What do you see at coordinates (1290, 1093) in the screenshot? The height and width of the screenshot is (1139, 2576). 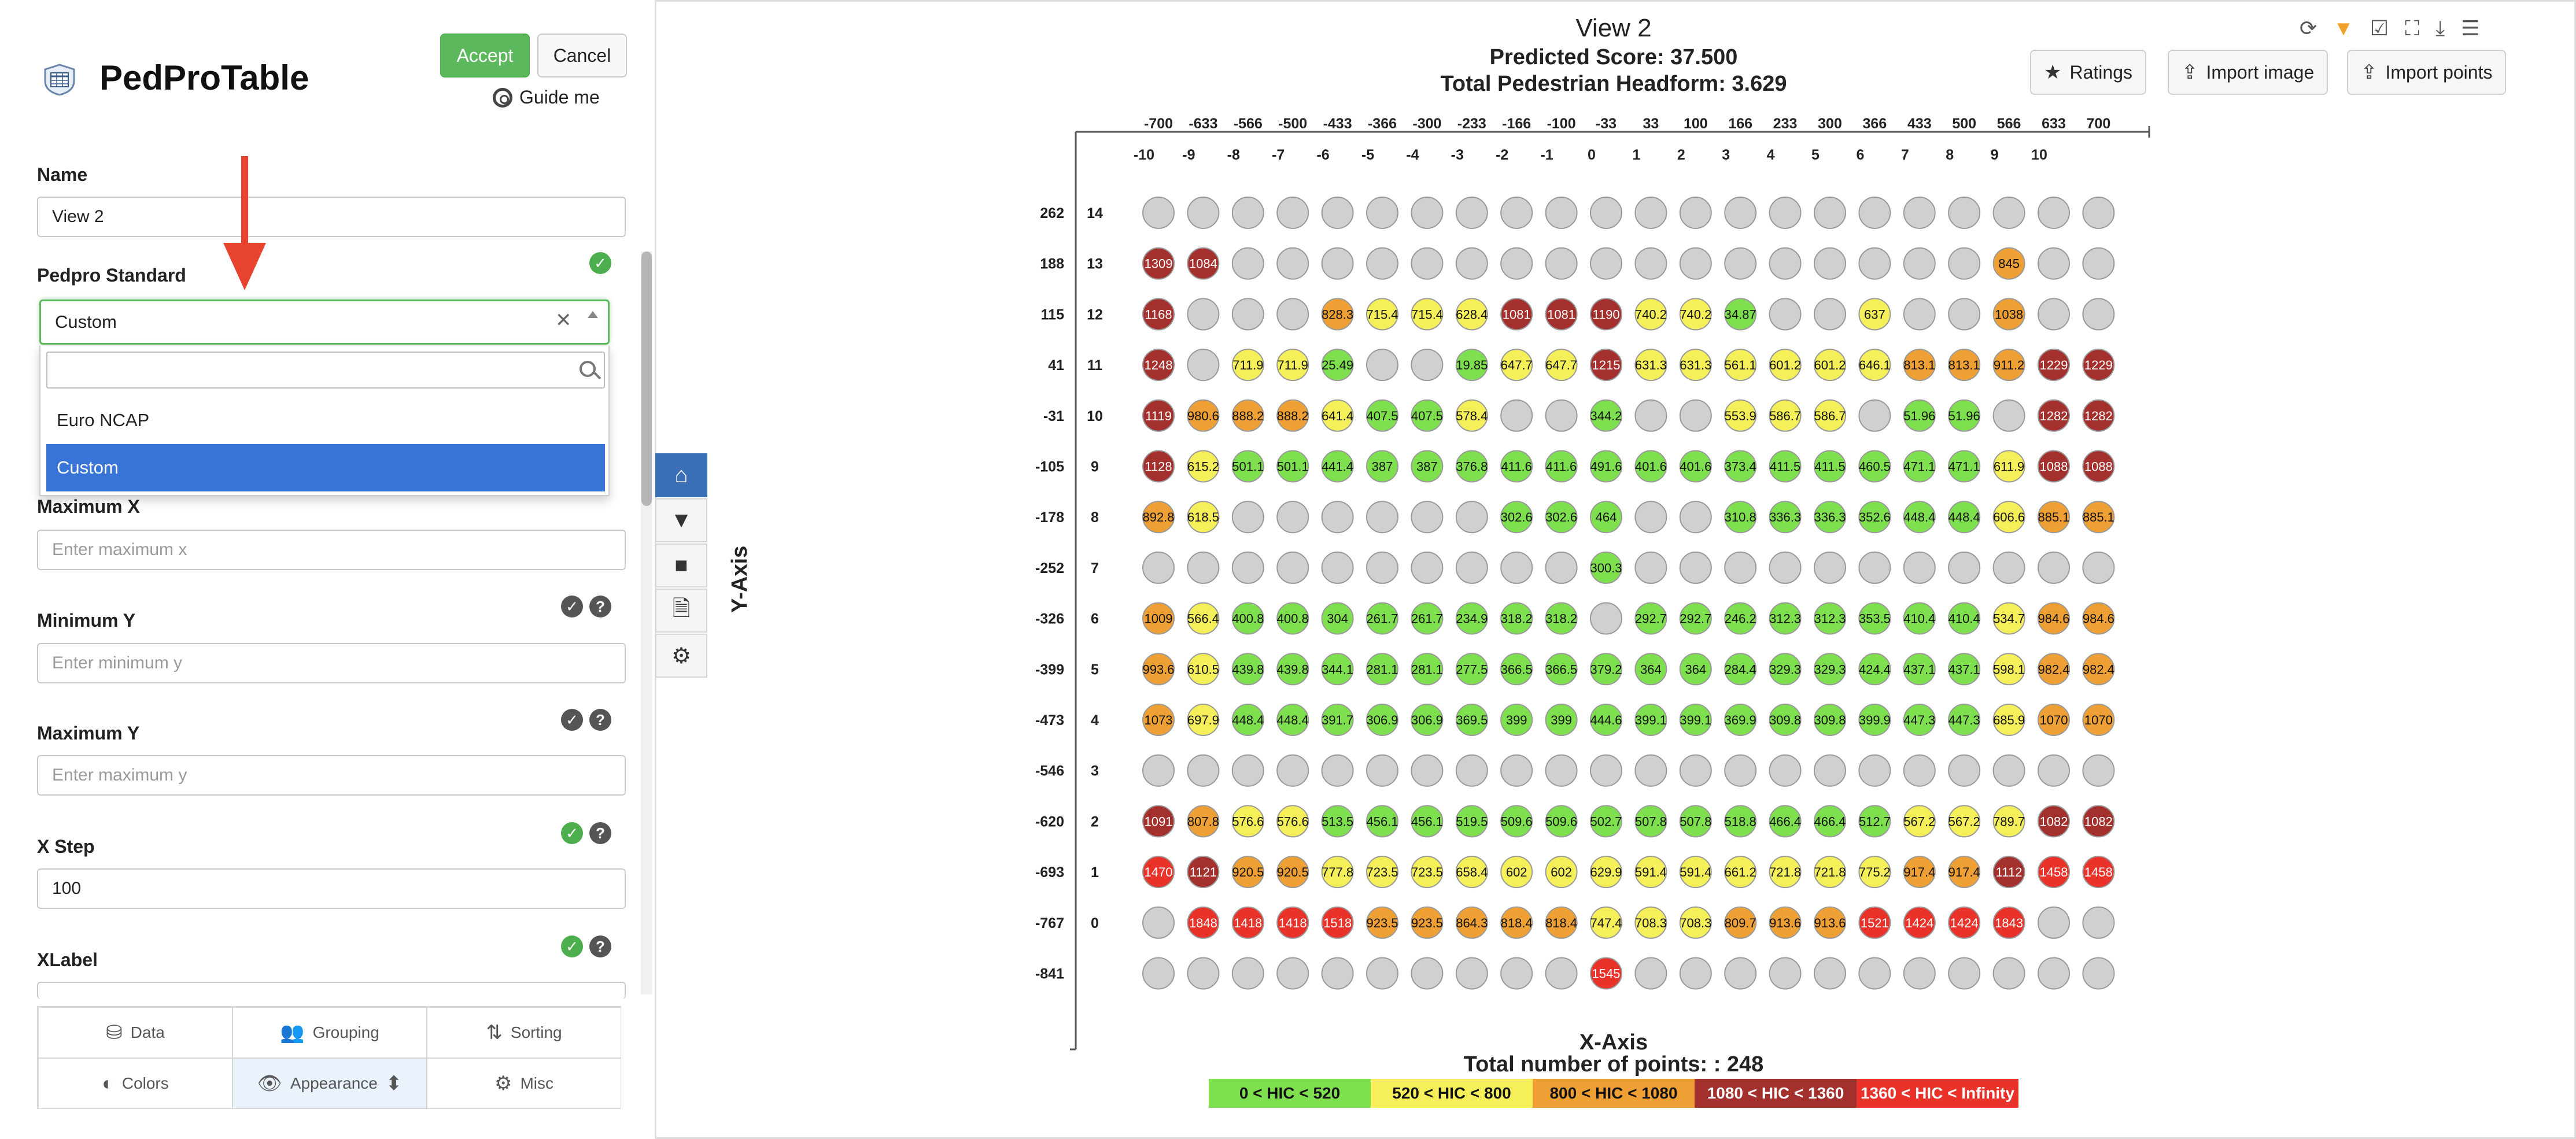 I see `legend-item: 0 < HIC < 520` at bounding box center [1290, 1093].